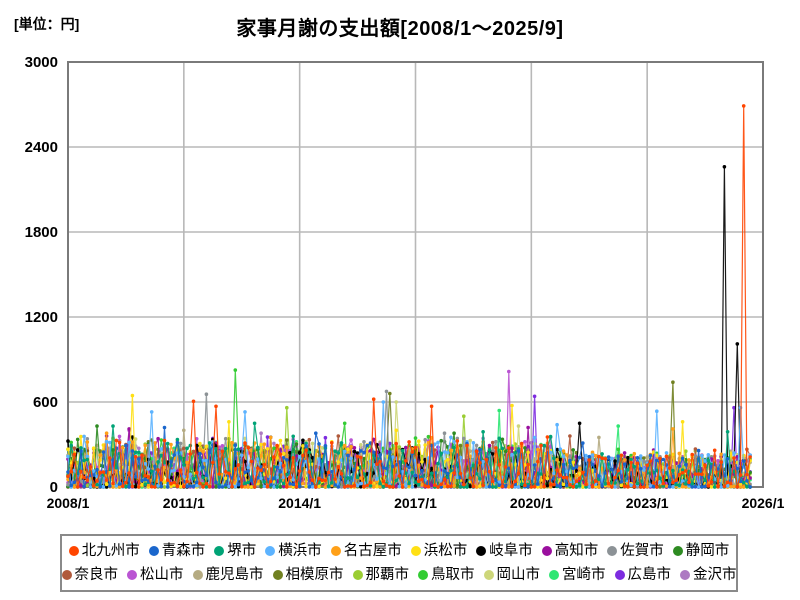 The image size is (800, 600). I want to click on legend-item: 北九州市, so click(104, 551).